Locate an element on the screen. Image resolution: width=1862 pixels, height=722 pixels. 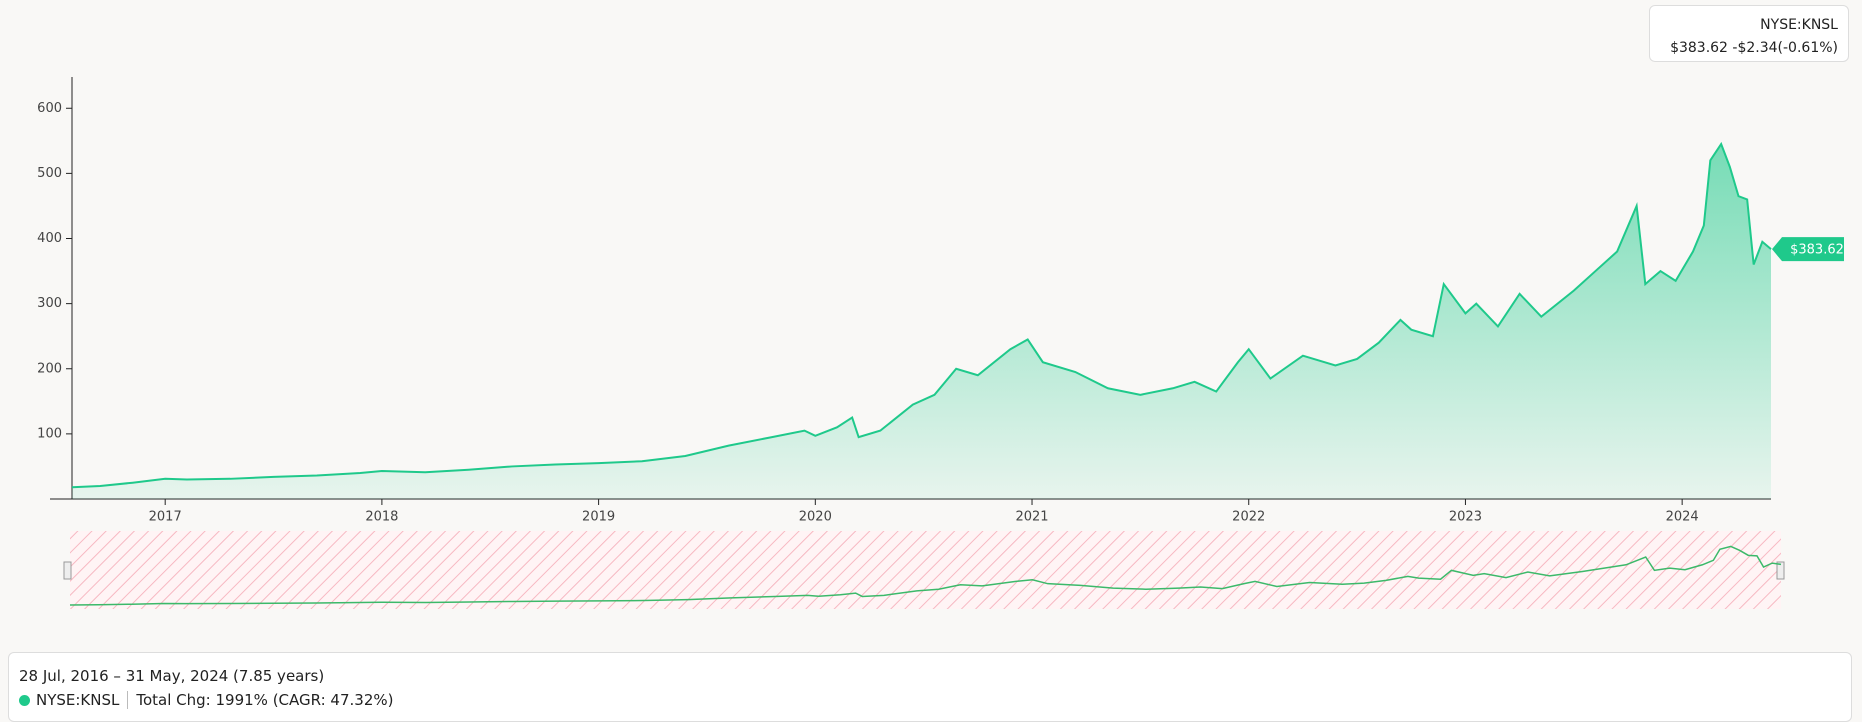
navigator-handle-left is located at coordinates (67, 570).